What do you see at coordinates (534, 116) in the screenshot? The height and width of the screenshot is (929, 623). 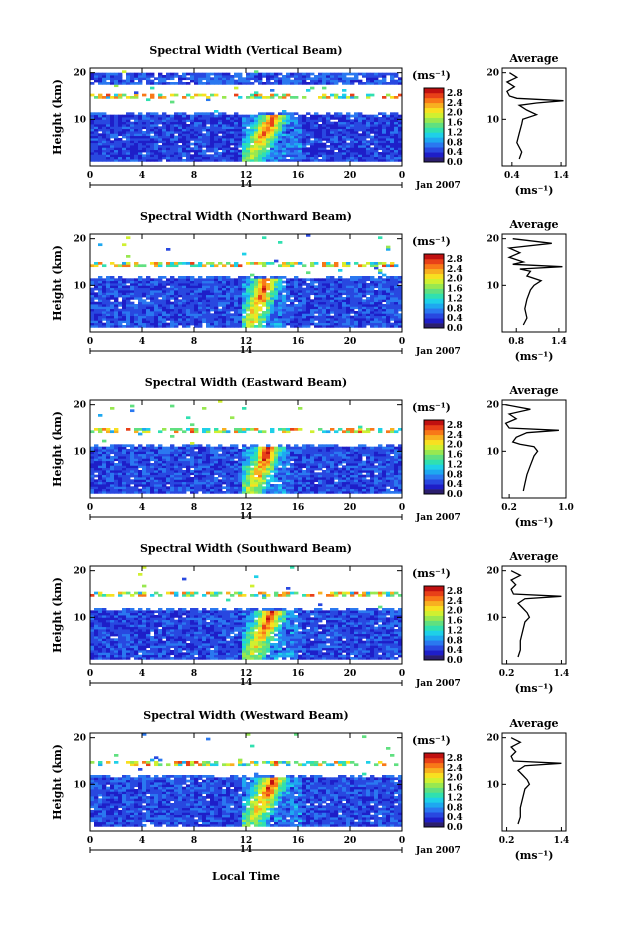 I see `average-profile-line` at bounding box center [534, 116].